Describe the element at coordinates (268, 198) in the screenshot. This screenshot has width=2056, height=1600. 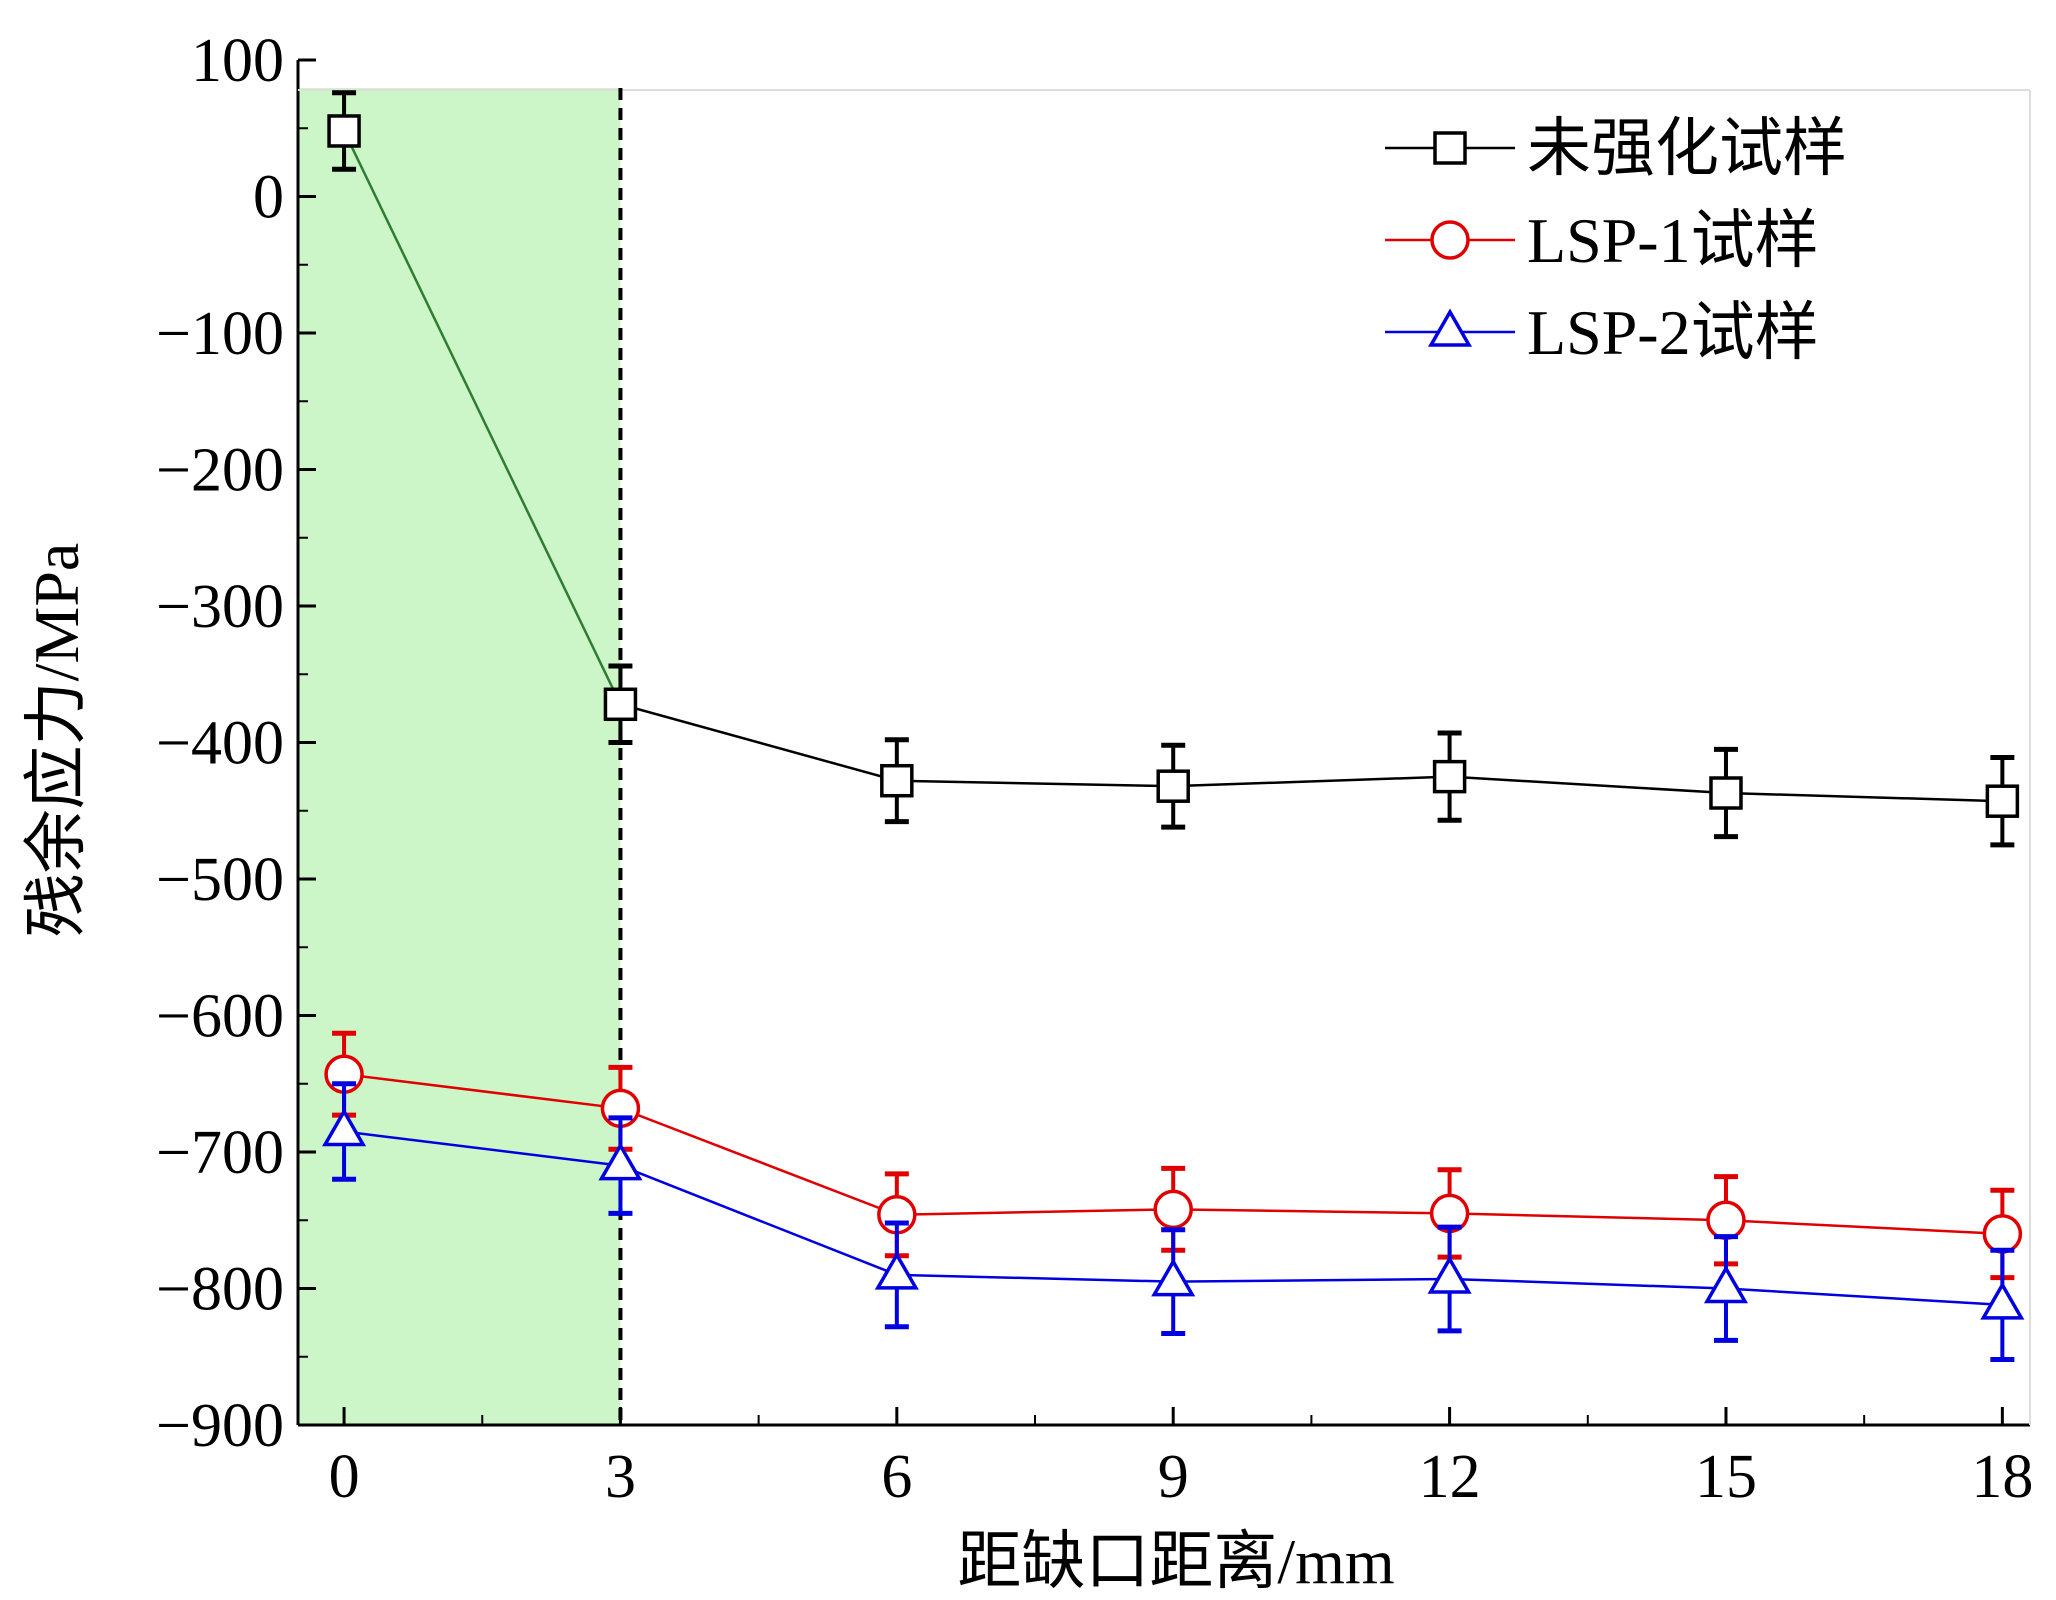
I see `y-tick-label: 0` at that location.